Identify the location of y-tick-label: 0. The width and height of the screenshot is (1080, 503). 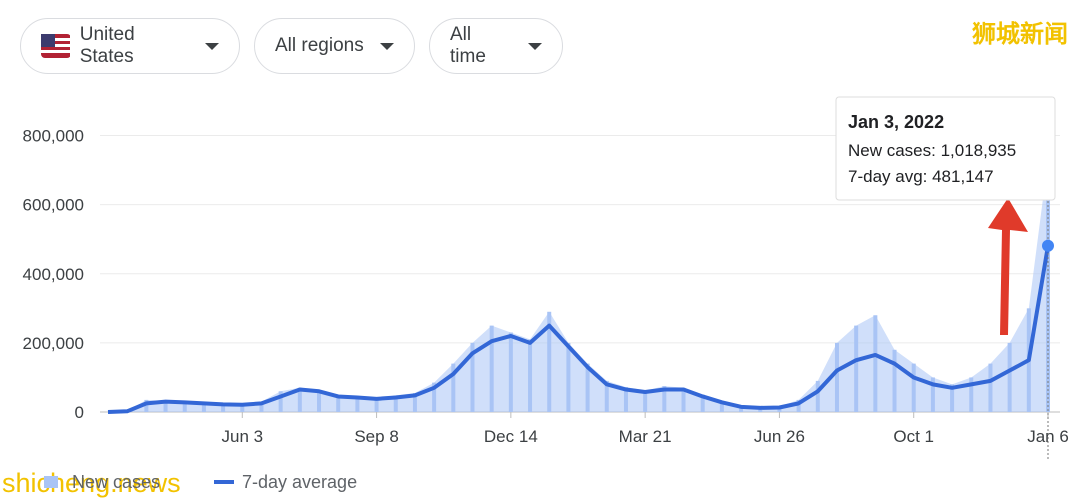
(79, 412).